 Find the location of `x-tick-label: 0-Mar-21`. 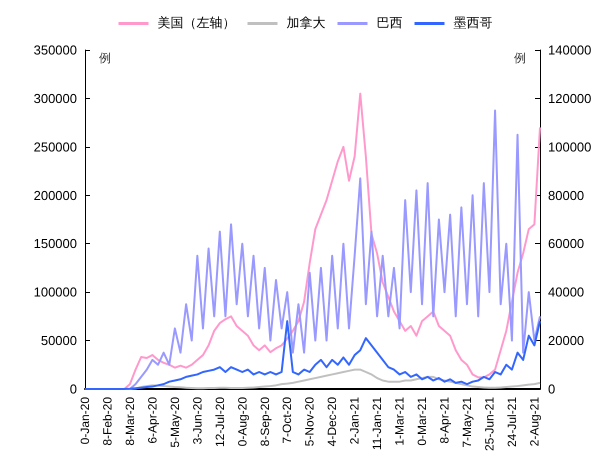

x-tick-label: 0-Mar-21 is located at coordinates (422, 421).